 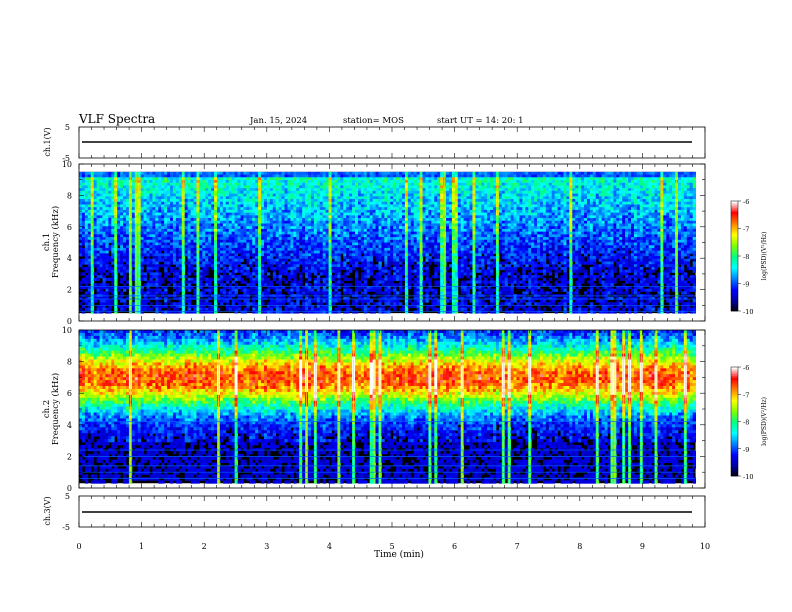 What do you see at coordinates (517, 546) in the screenshot?
I see `time-tick-label: 7` at bounding box center [517, 546].